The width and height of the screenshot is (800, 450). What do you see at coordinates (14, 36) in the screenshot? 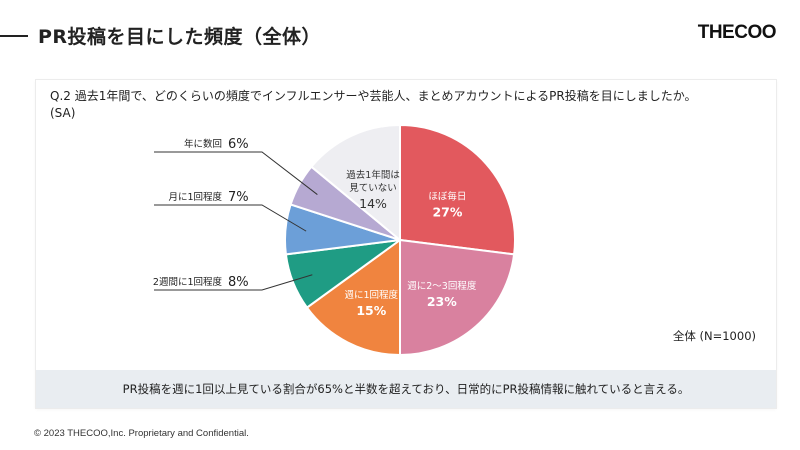
I see `title-accent-line` at bounding box center [14, 36].